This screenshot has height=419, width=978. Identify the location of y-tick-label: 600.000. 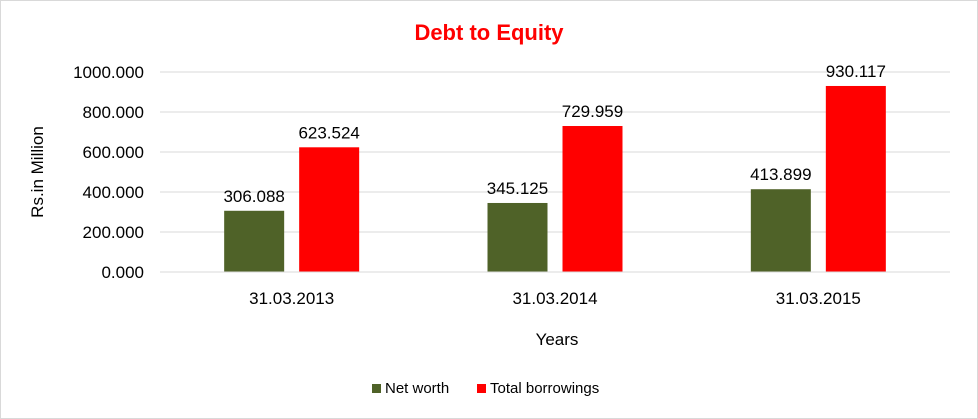
(113, 152).